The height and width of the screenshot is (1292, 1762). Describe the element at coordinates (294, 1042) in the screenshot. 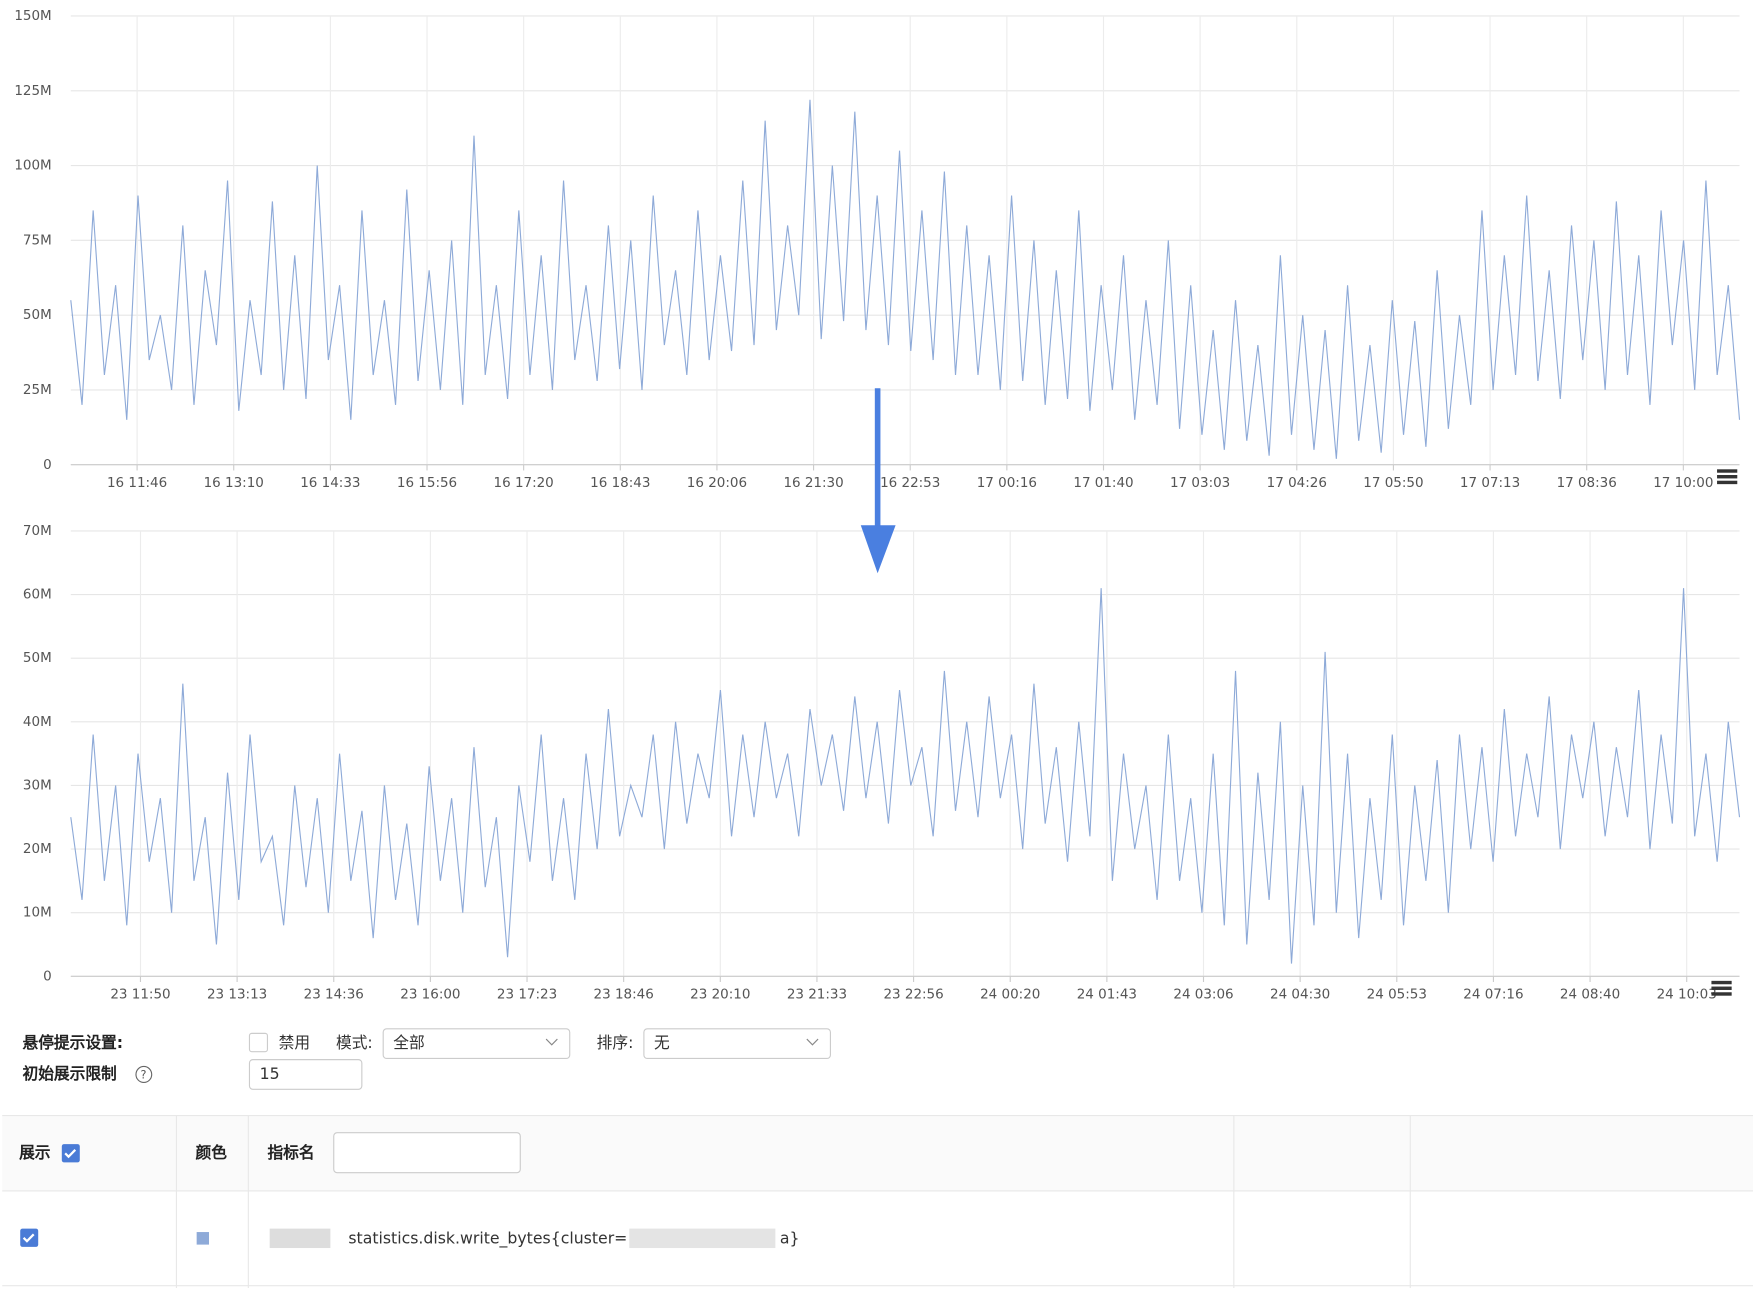

I see `disable-label: 禁用` at that location.